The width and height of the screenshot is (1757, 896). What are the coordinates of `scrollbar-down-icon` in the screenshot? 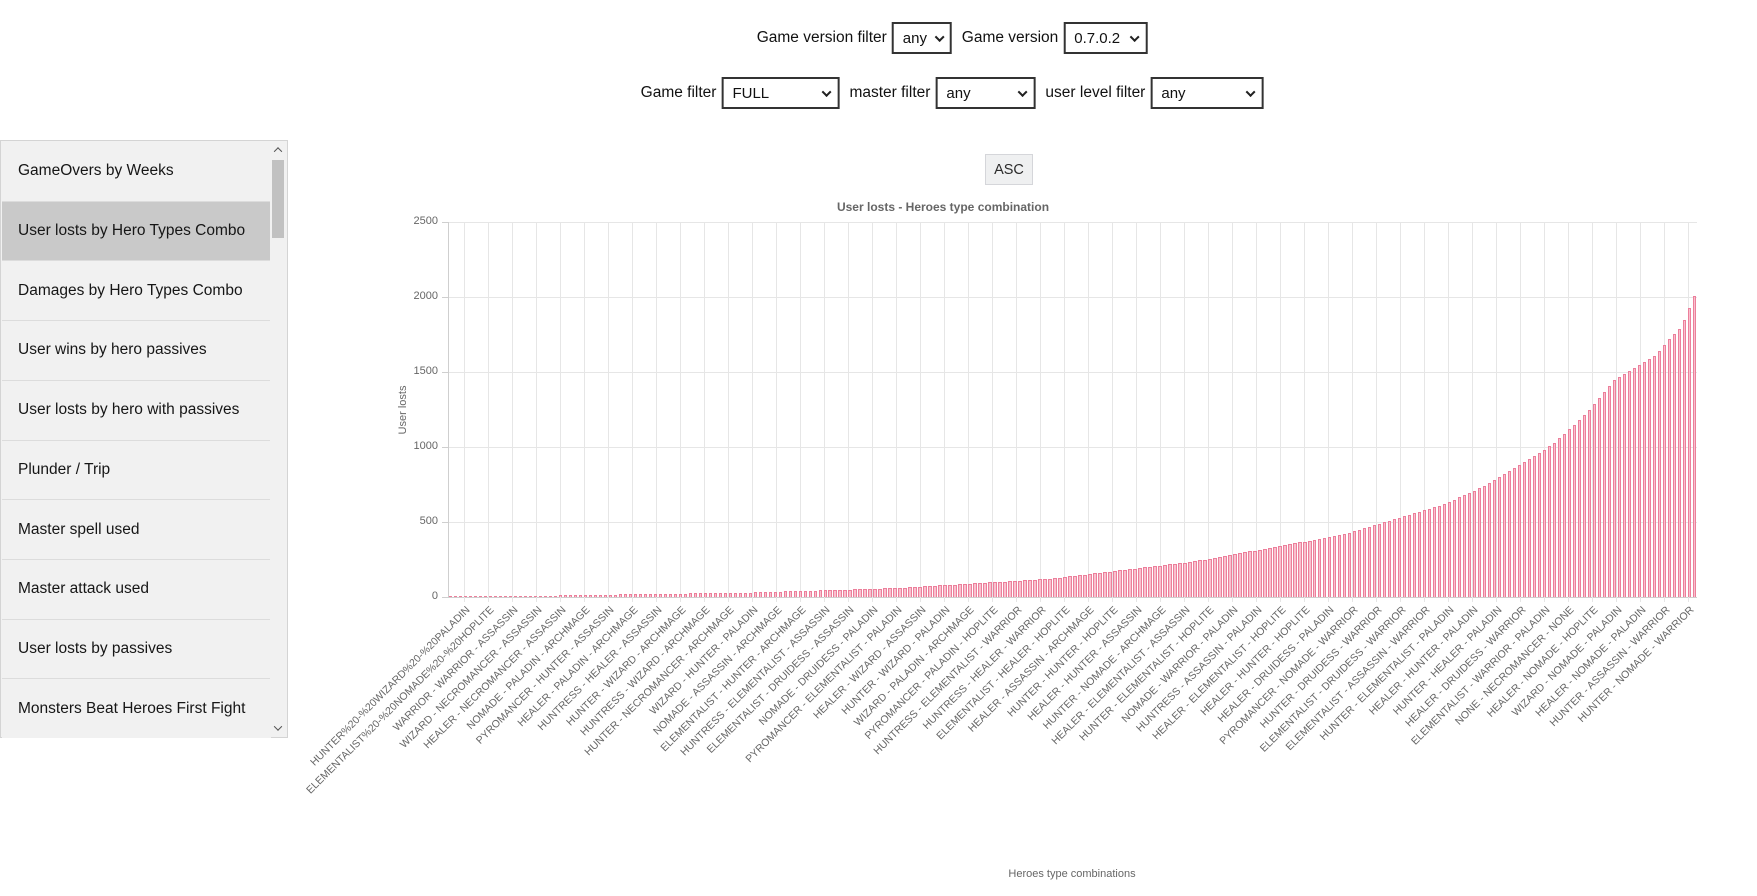 It's located at (278, 728).